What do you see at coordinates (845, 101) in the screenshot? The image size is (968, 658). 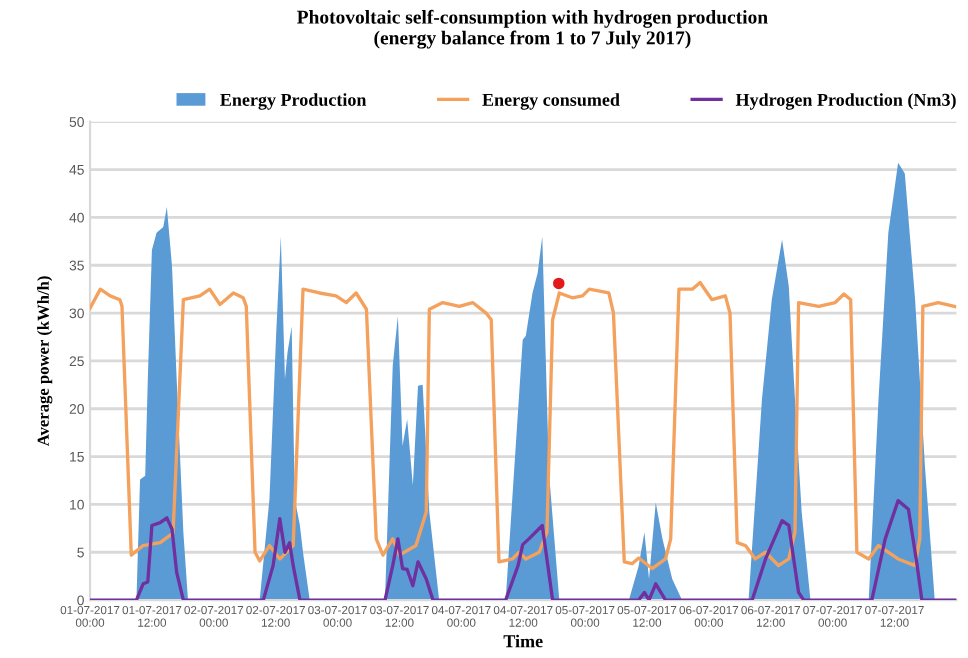 I see `legend-label: Hydrogen Production (Nm3)` at bounding box center [845, 101].